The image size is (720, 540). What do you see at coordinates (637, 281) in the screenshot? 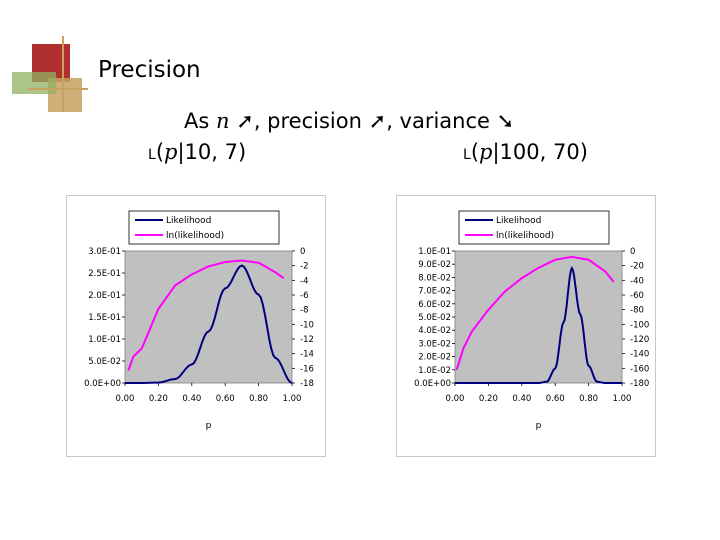
I see `y2-axis-tick-label: -40` at bounding box center [637, 281].